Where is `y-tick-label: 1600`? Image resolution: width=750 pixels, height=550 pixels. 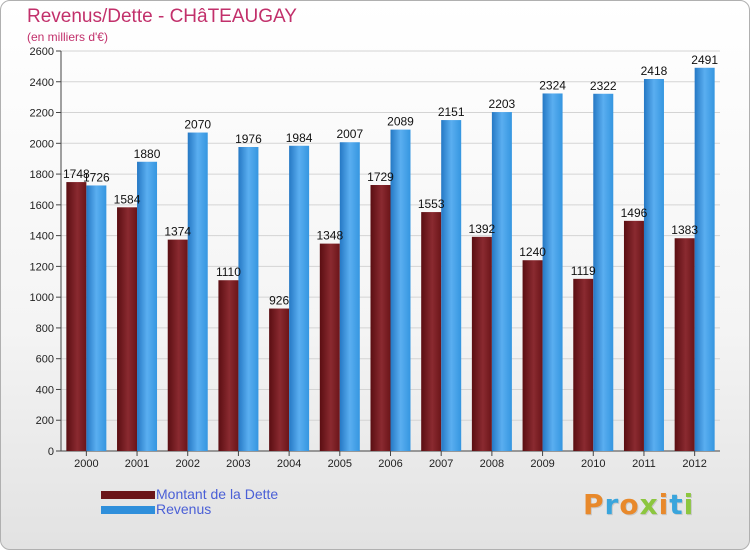 y-tick-label: 1600 is located at coordinates (42, 206).